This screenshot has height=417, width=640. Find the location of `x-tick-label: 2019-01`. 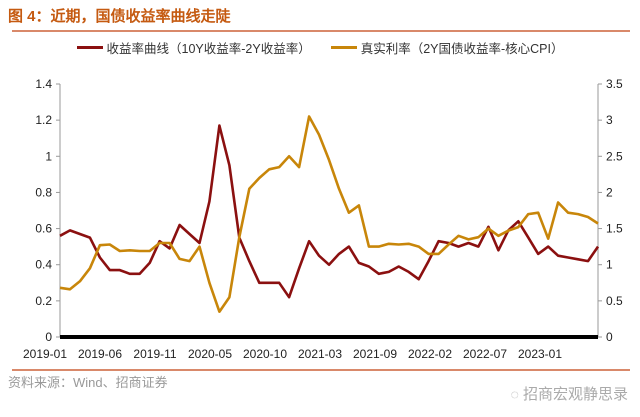

x-tick-label: 2019-01 is located at coordinates (45, 354).